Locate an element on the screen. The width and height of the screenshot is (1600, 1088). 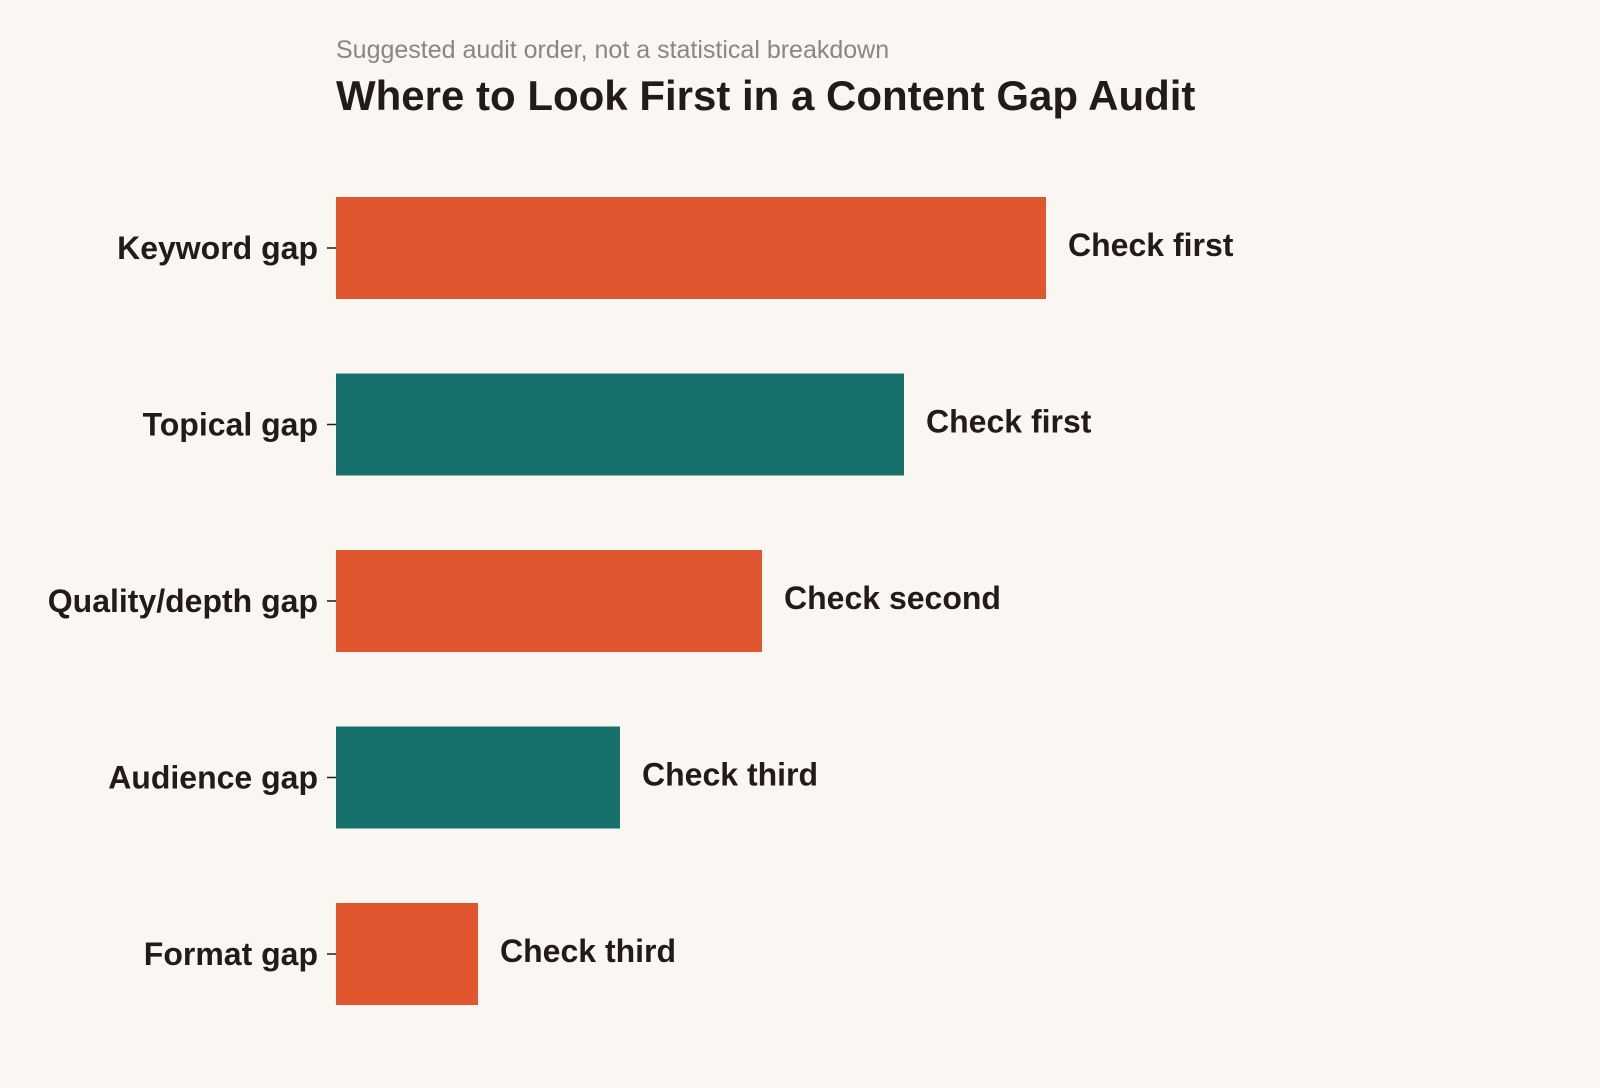
bar-data-label: Check second is located at coordinates (892, 598).